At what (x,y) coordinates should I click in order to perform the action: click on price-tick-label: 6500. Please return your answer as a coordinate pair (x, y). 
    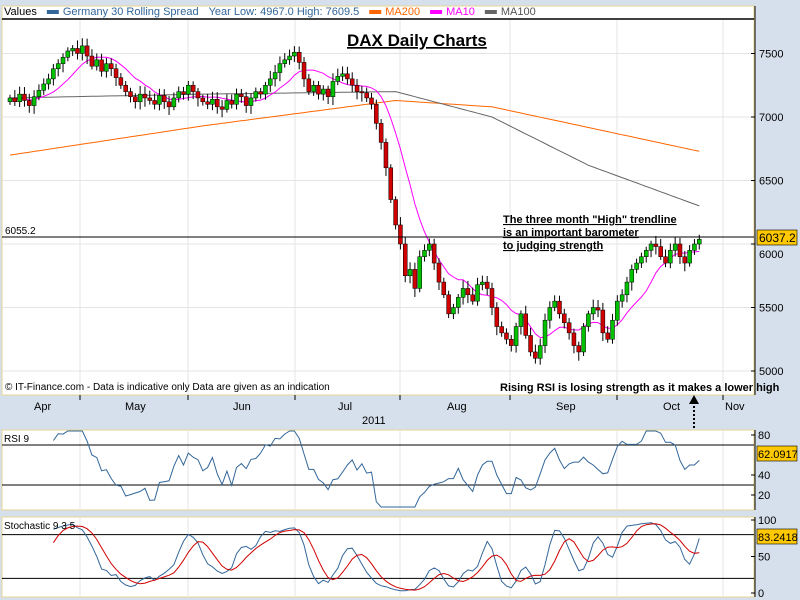
    Looking at the image, I should click on (771, 182).